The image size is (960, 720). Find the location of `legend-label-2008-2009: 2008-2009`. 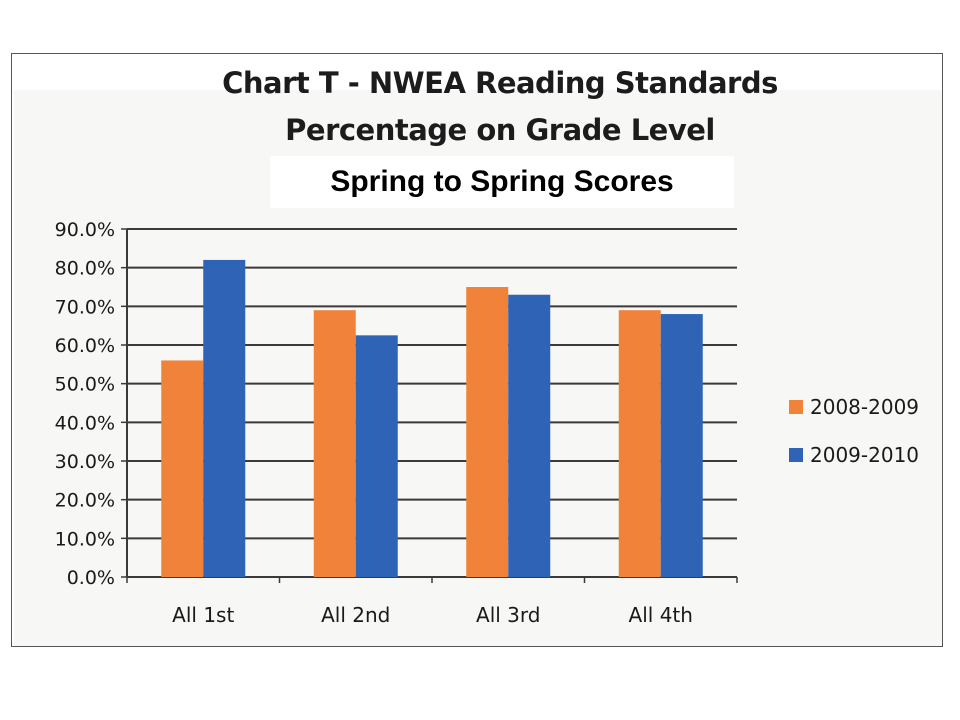

legend-label-2008-2009: 2008-2009 is located at coordinates (864, 407).